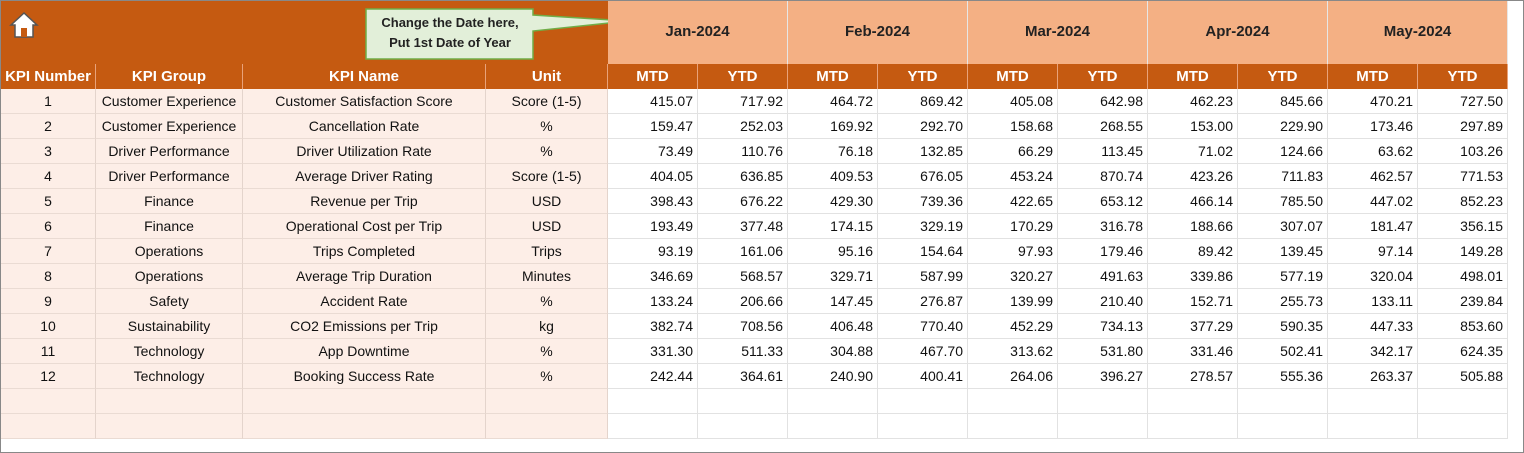 The width and height of the screenshot is (1524, 453). Describe the element at coordinates (1373, 201) in the screenshot. I see `value-cell: 447.02` at that location.